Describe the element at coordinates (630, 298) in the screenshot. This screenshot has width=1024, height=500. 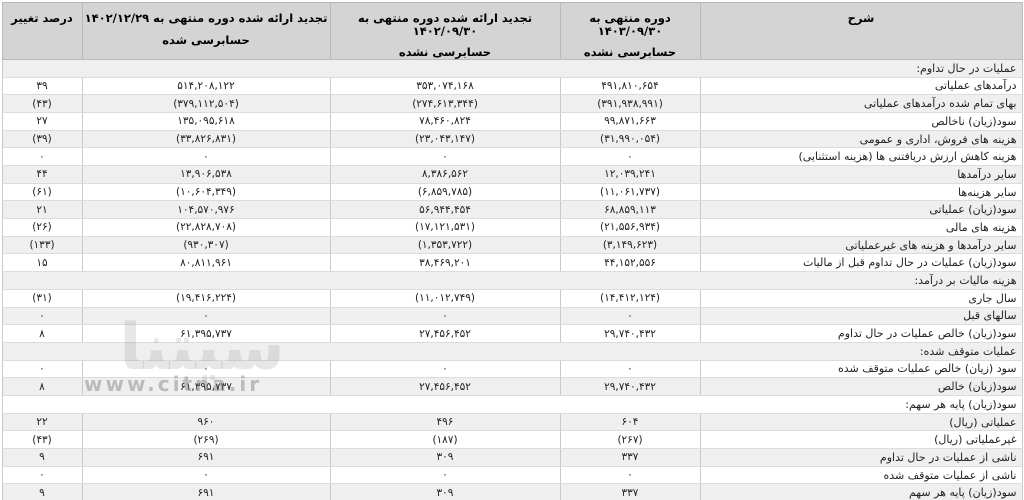
I see `cell-current-period: (۱۴,۴۱۲,۱۲۴)` at that location.